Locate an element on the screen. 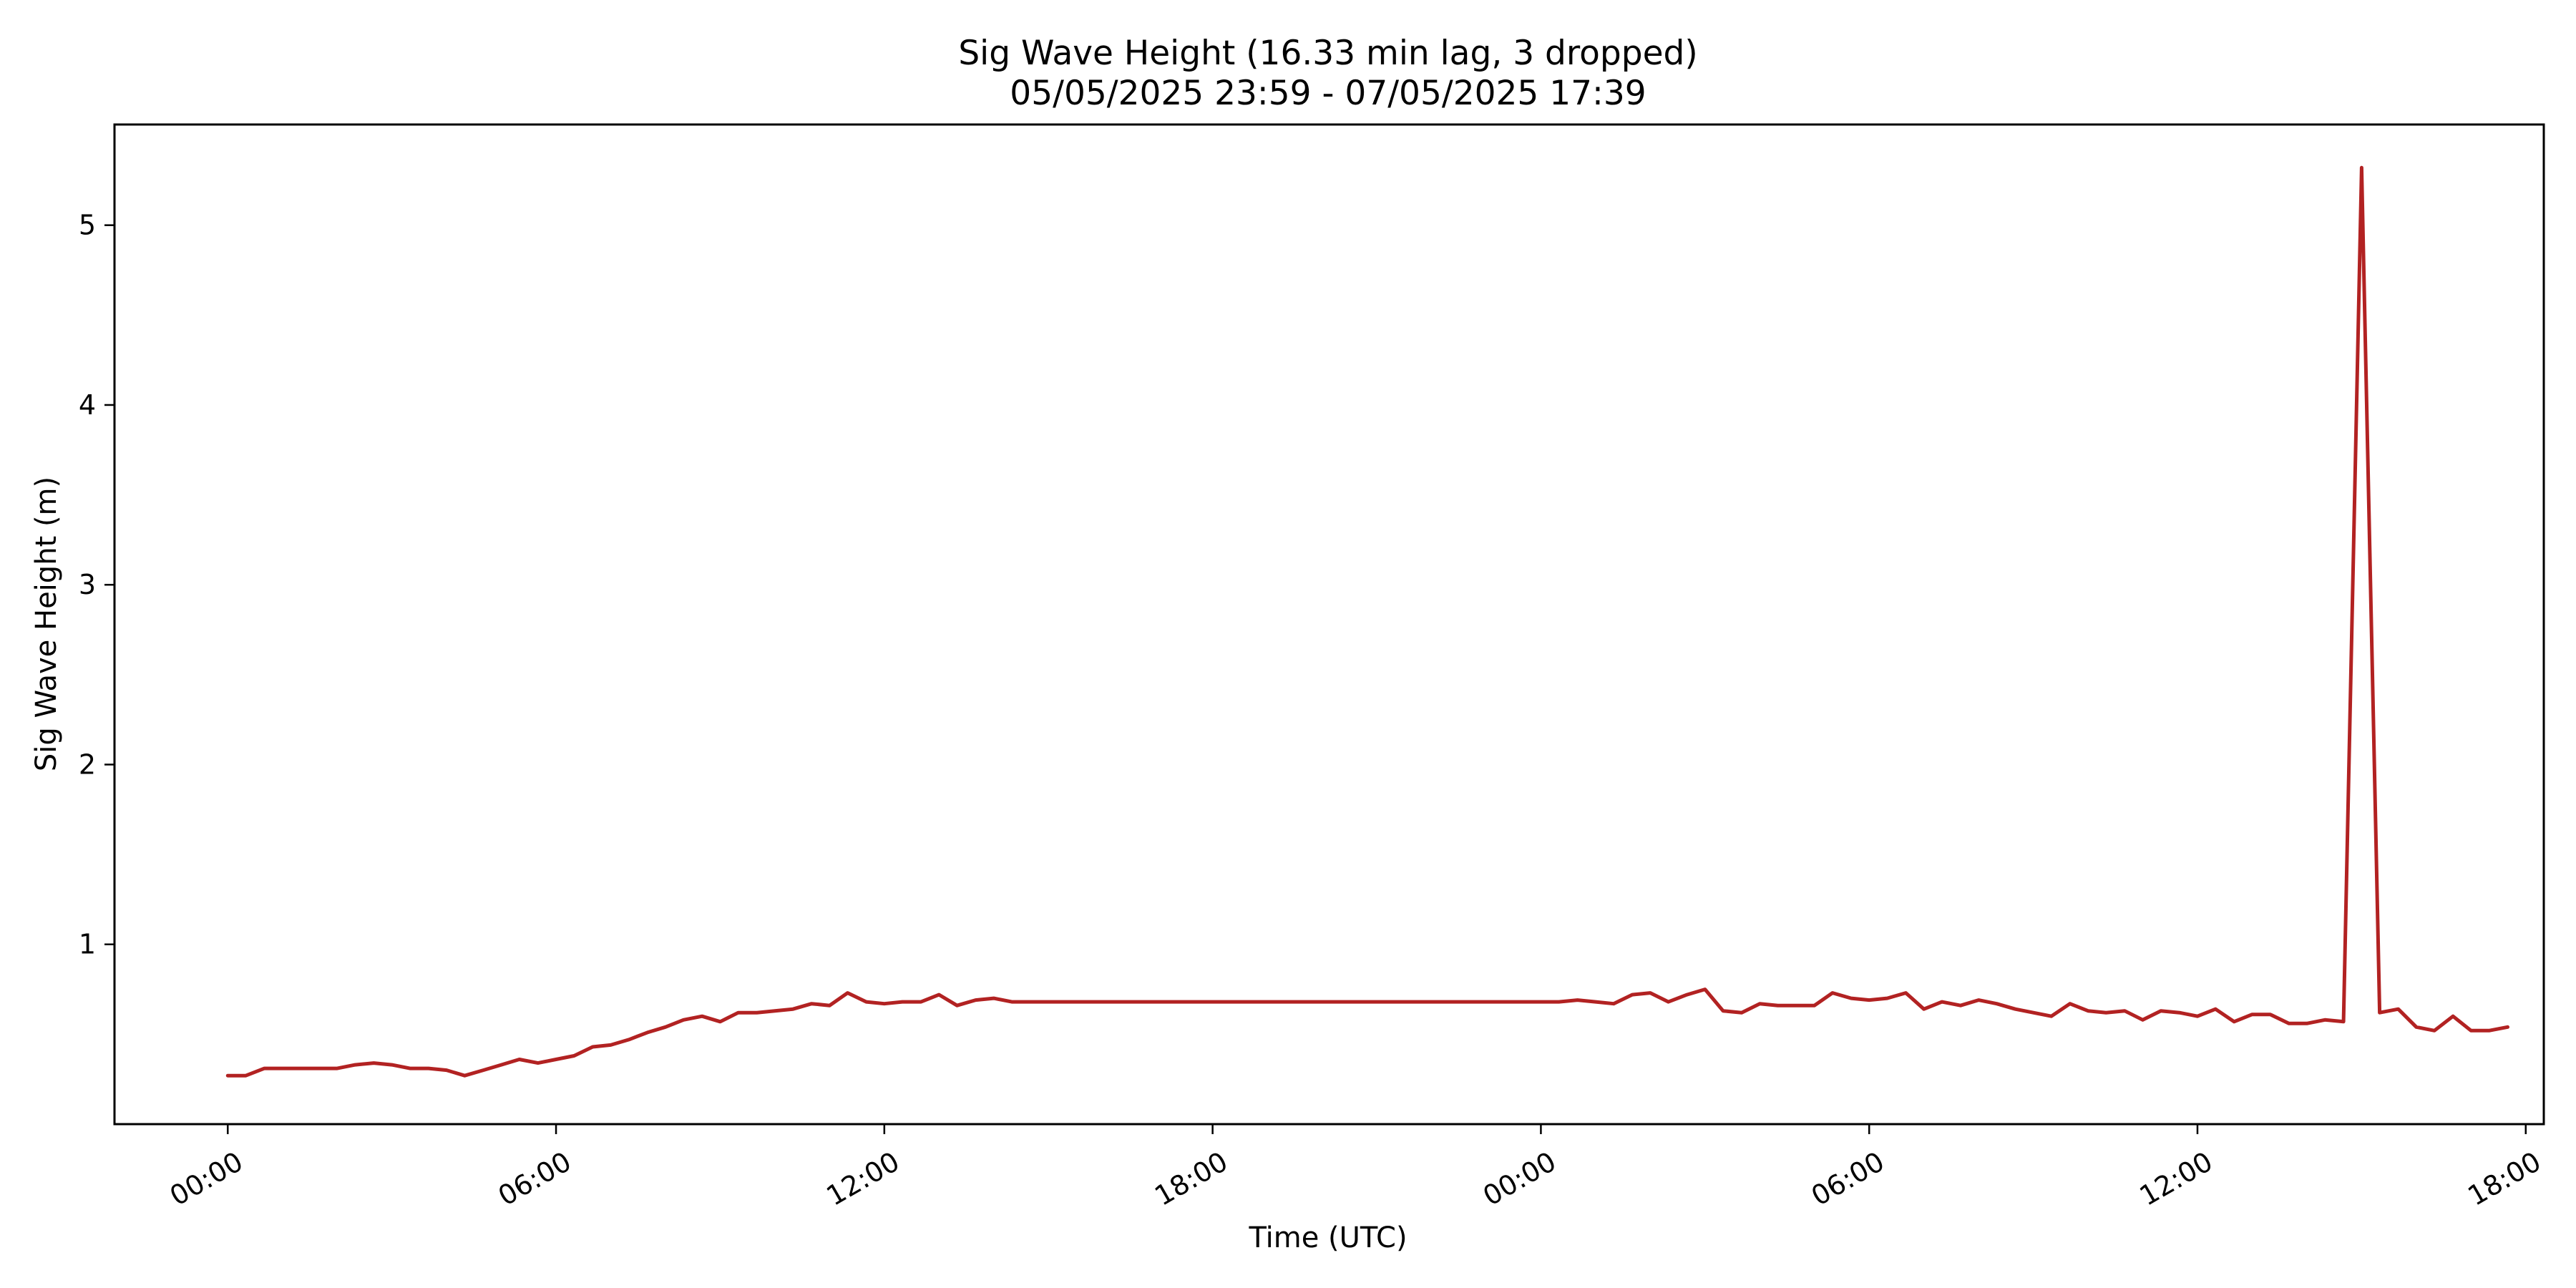 Image resolution: width=2576 pixels, height=1288 pixels. y-axis-ticks: 1 2 3 4 5 is located at coordinates (96, 585).